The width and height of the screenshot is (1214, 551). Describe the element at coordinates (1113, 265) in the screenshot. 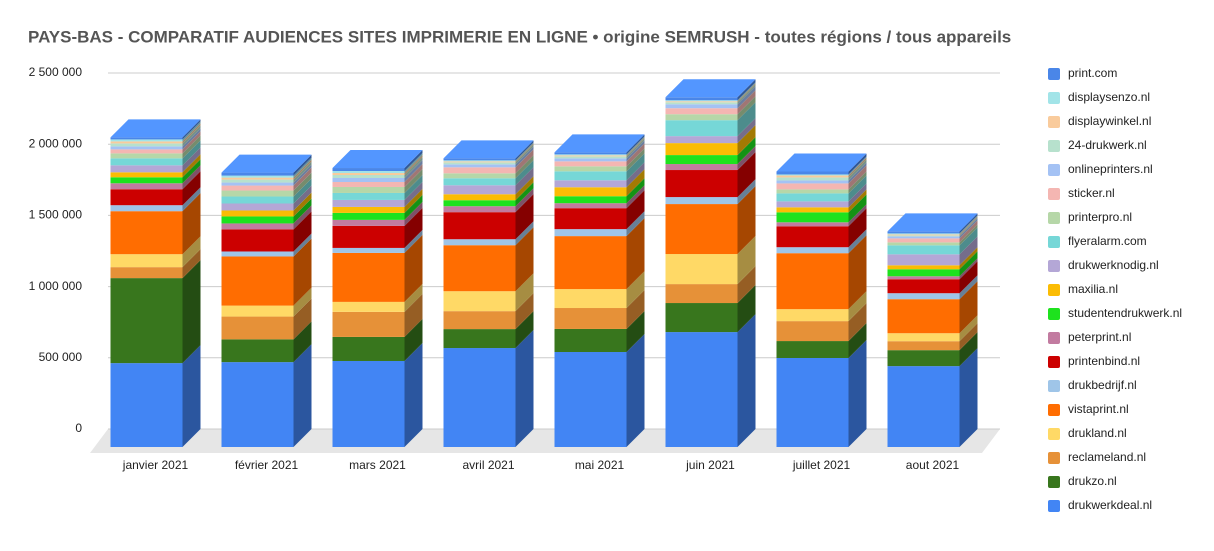

I see `legend-label: drukwerknodig.nl` at that location.